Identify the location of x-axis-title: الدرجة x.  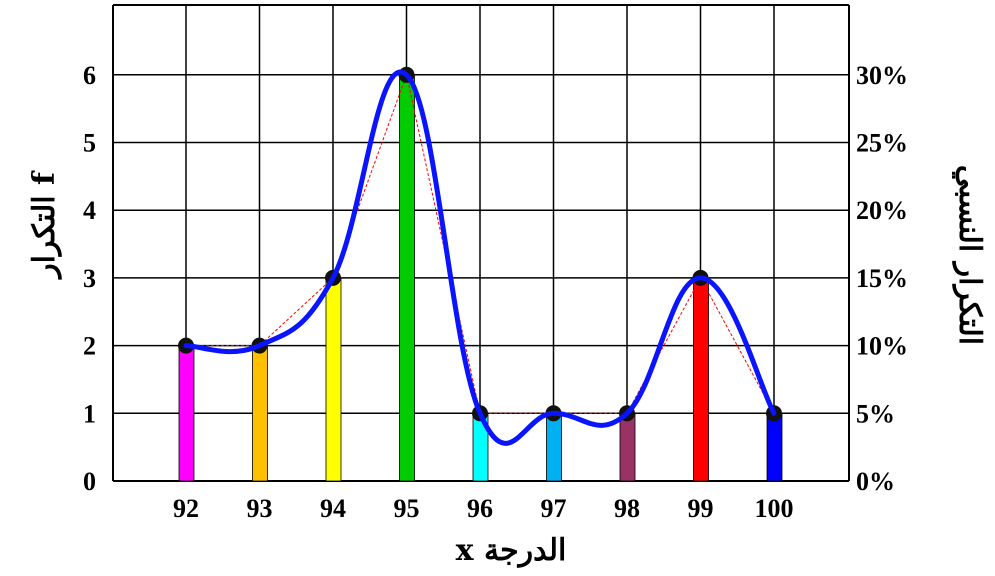
(511, 550).